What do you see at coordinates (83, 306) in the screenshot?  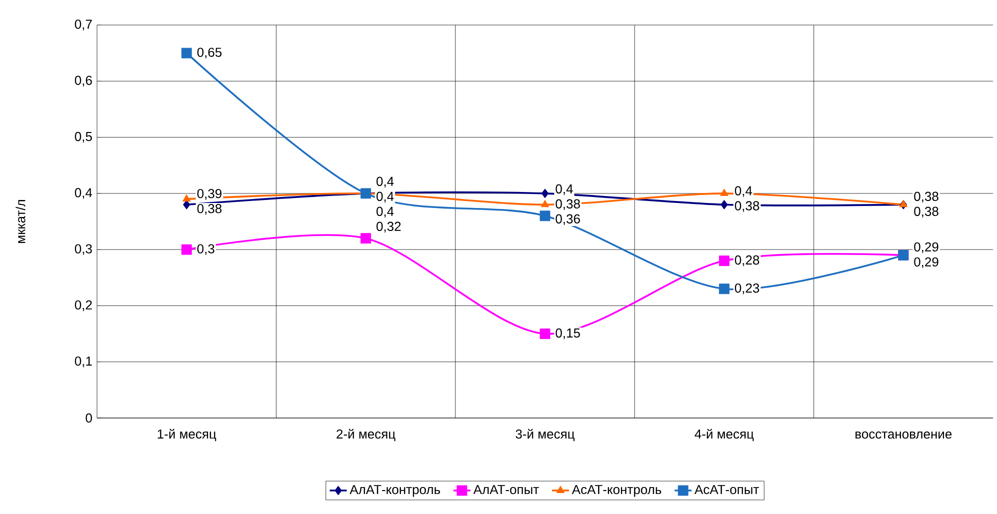 I see `y-tick-label: 0,2` at bounding box center [83, 306].